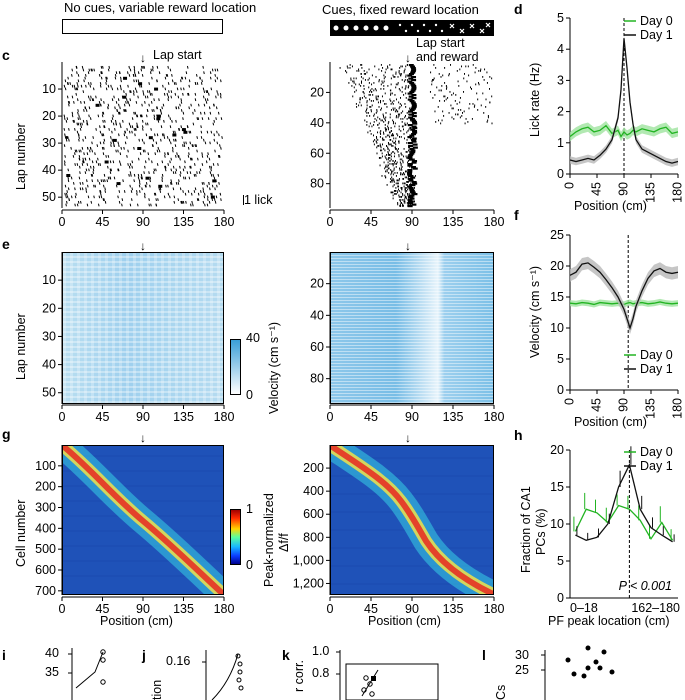 This screenshot has width=685, height=700. Describe the element at coordinates (253, 338) in the screenshot. I see `velocity-cbar-max: 40` at that location.